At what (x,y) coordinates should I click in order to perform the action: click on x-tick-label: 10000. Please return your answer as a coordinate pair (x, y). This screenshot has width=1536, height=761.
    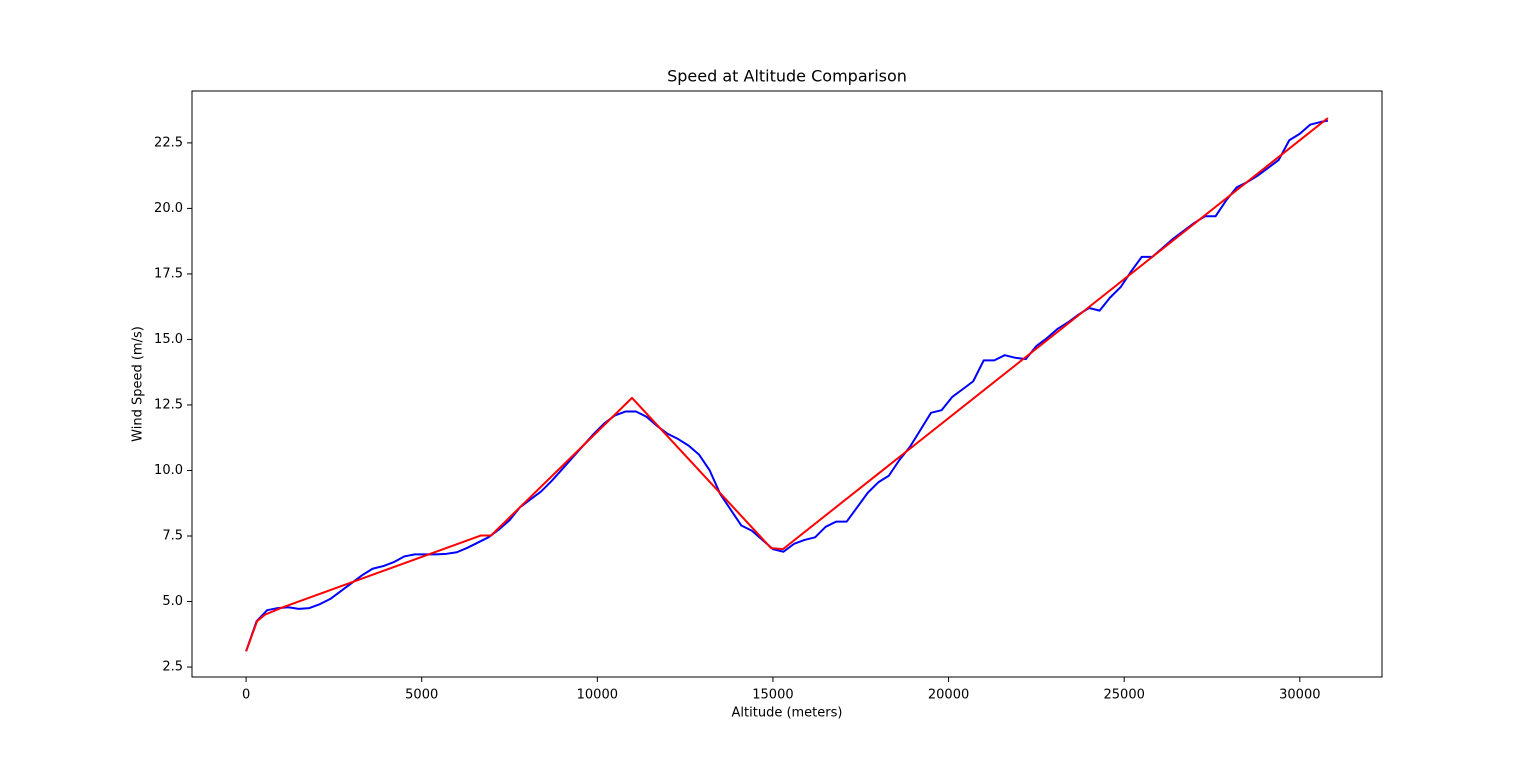
    Looking at the image, I should click on (597, 695).